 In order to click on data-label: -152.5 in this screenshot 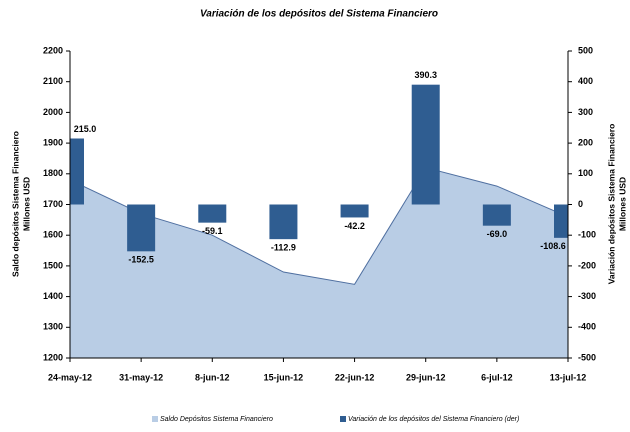, I will do `click(141, 260)`.